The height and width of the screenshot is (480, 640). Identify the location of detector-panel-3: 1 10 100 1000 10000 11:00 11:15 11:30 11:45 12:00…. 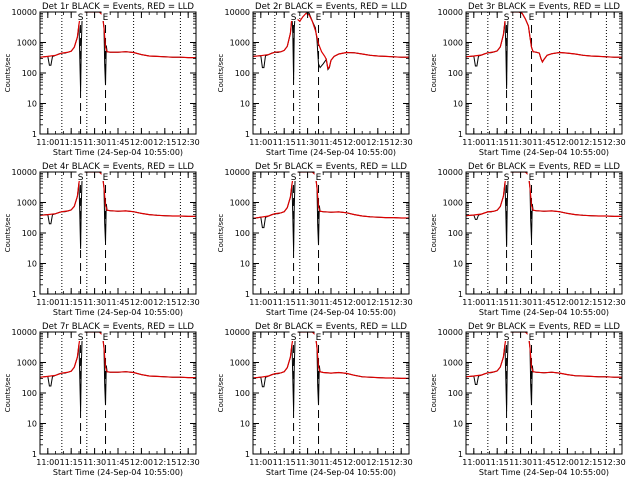
(528, 79).